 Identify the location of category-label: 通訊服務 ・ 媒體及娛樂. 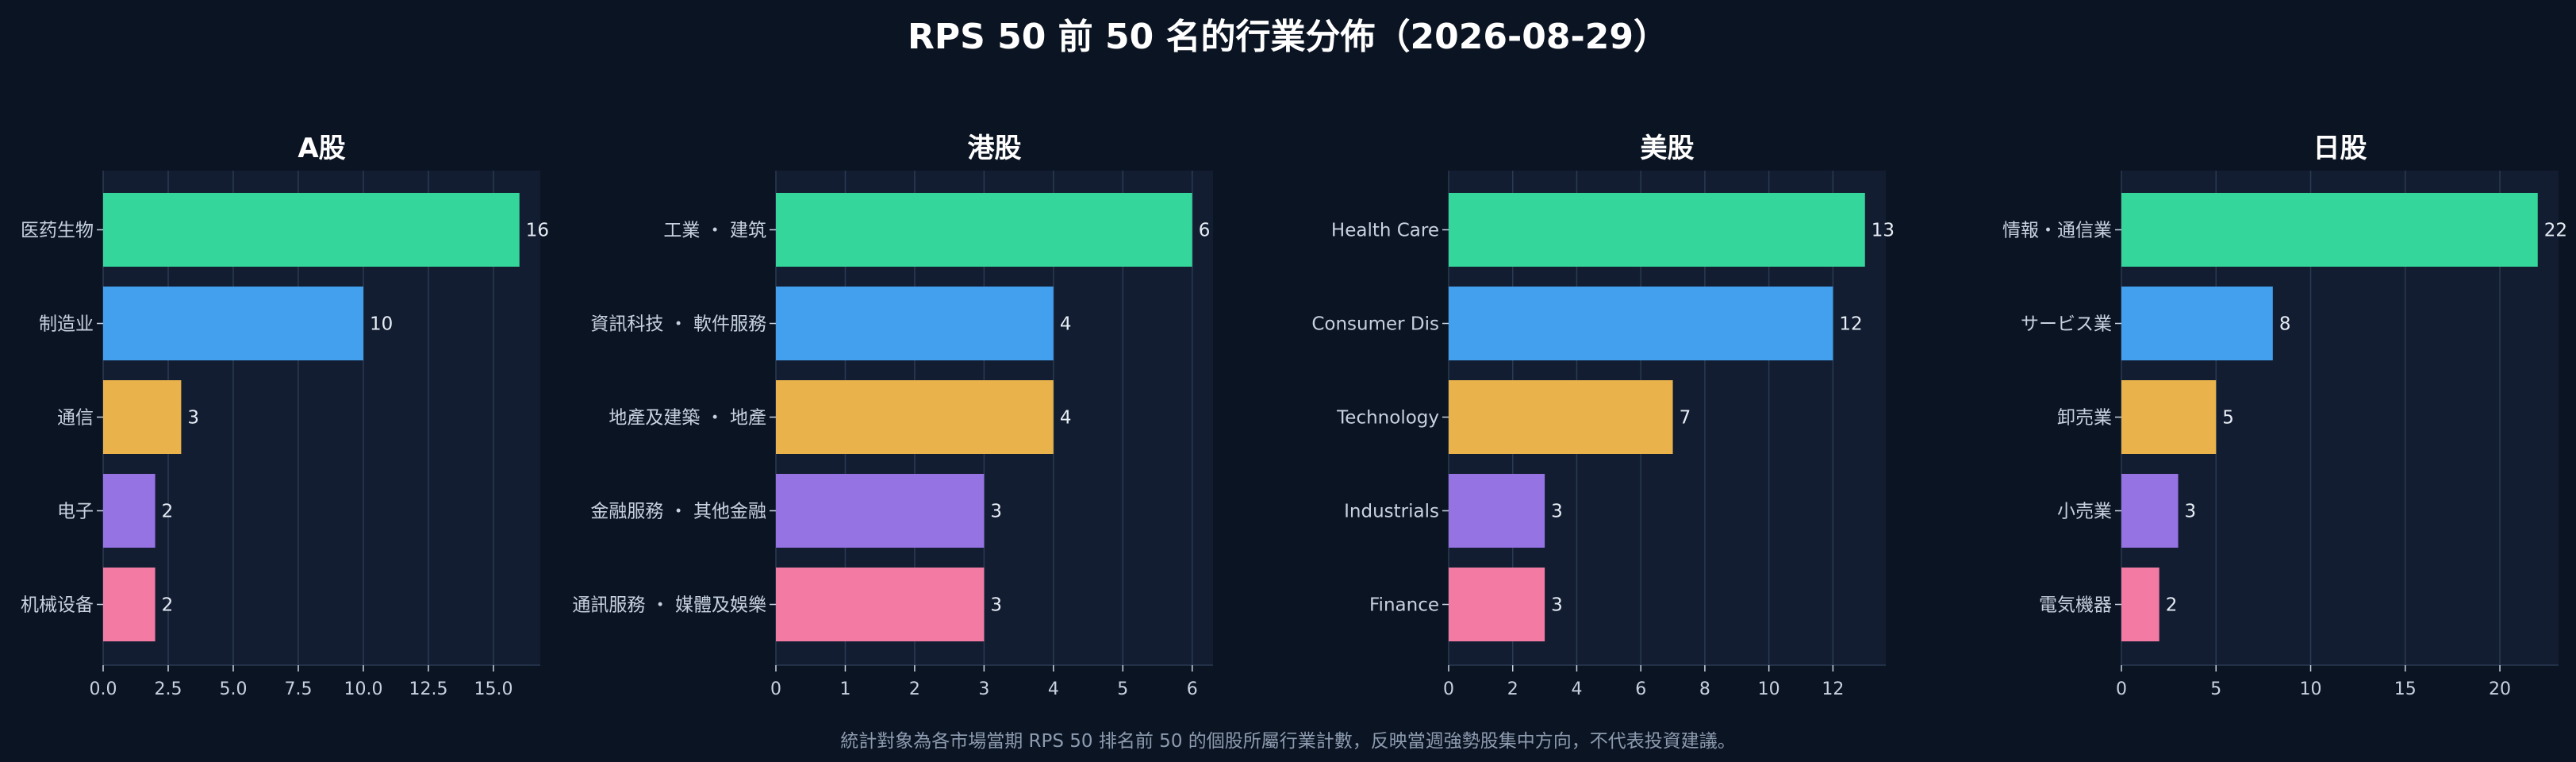
(669, 605).